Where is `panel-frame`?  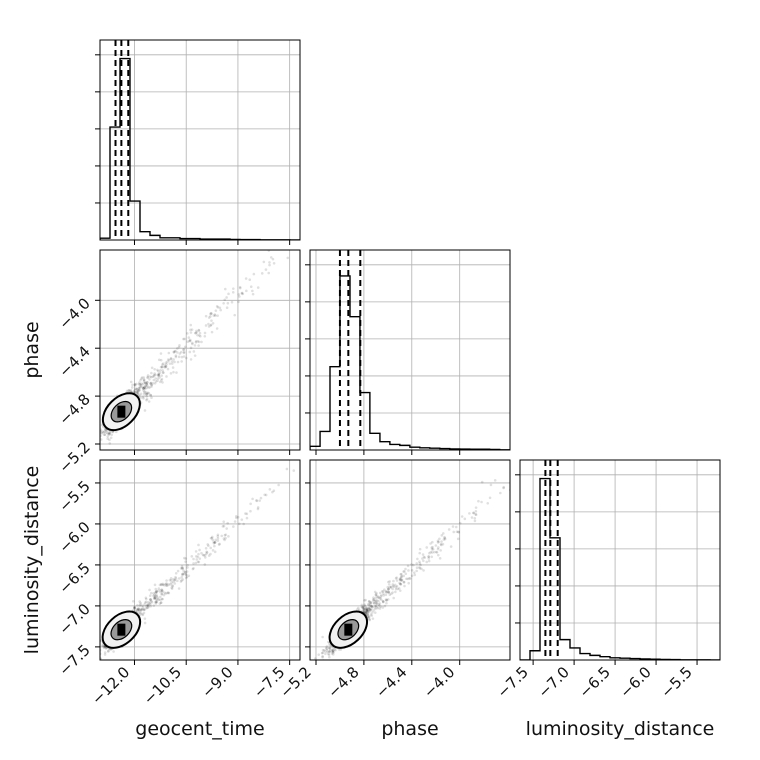 panel-frame is located at coordinates (410, 350).